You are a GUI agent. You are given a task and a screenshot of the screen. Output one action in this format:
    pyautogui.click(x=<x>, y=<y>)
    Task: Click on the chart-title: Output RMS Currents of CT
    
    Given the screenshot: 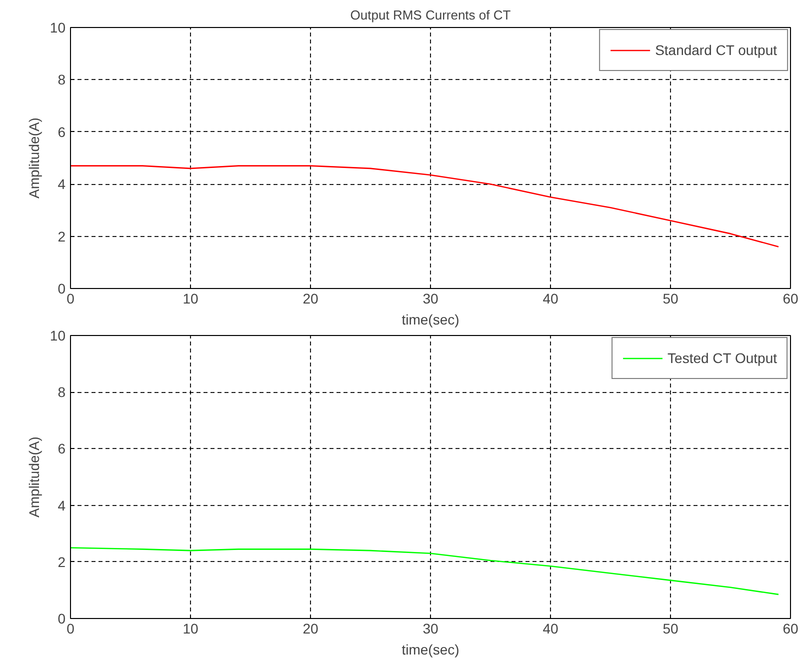 What is the action you would take?
    pyautogui.click(x=430, y=15)
    